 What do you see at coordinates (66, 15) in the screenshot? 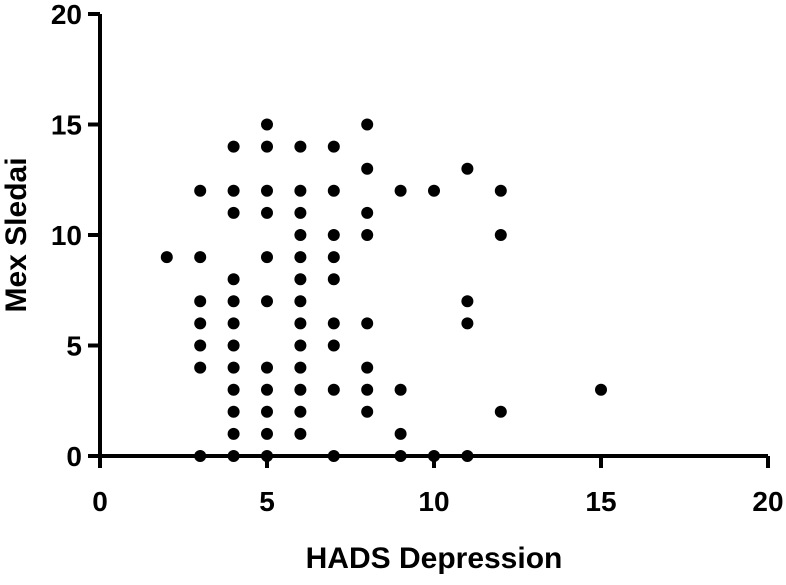
I see `y-tick-label: 20` at bounding box center [66, 15].